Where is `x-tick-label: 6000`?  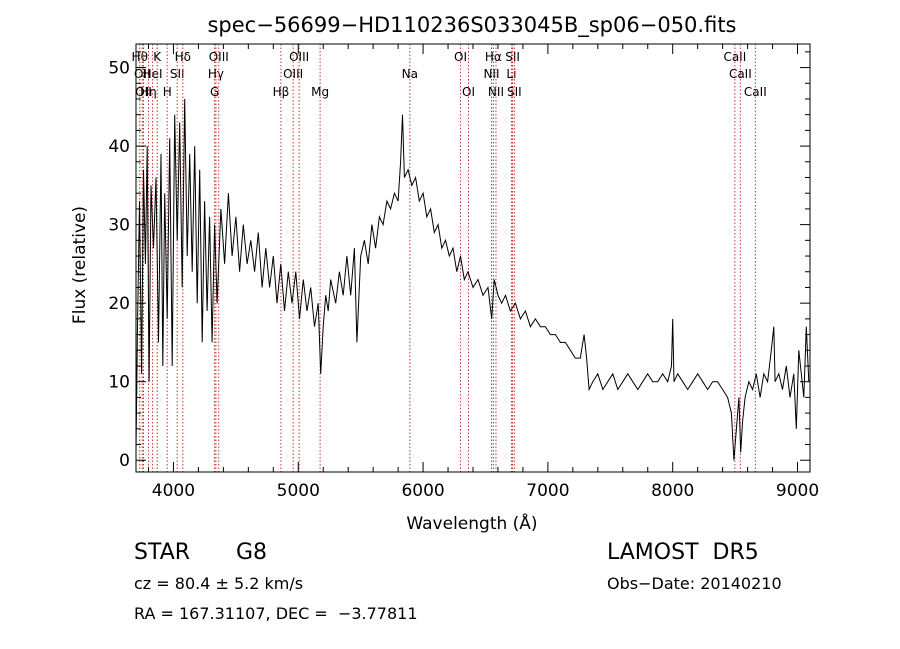
x-tick-label: 6000 is located at coordinates (422, 491).